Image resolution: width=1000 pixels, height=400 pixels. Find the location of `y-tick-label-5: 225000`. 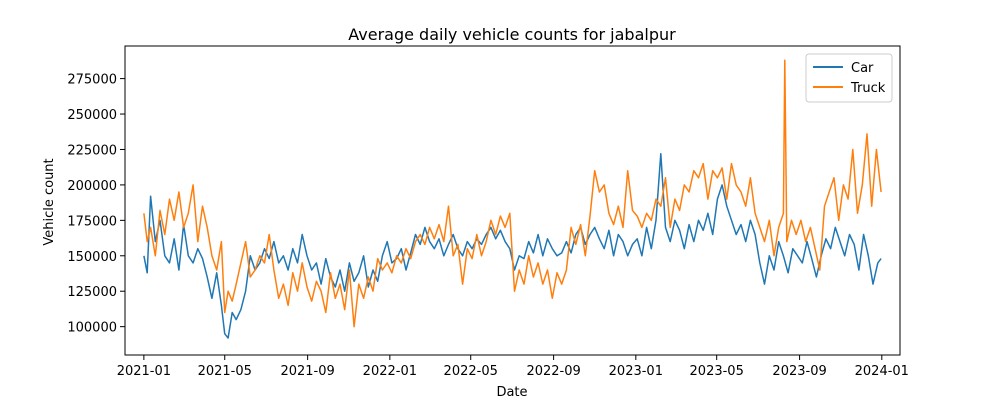

y-tick-label-5: 225000 is located at coordinates (92, 150).